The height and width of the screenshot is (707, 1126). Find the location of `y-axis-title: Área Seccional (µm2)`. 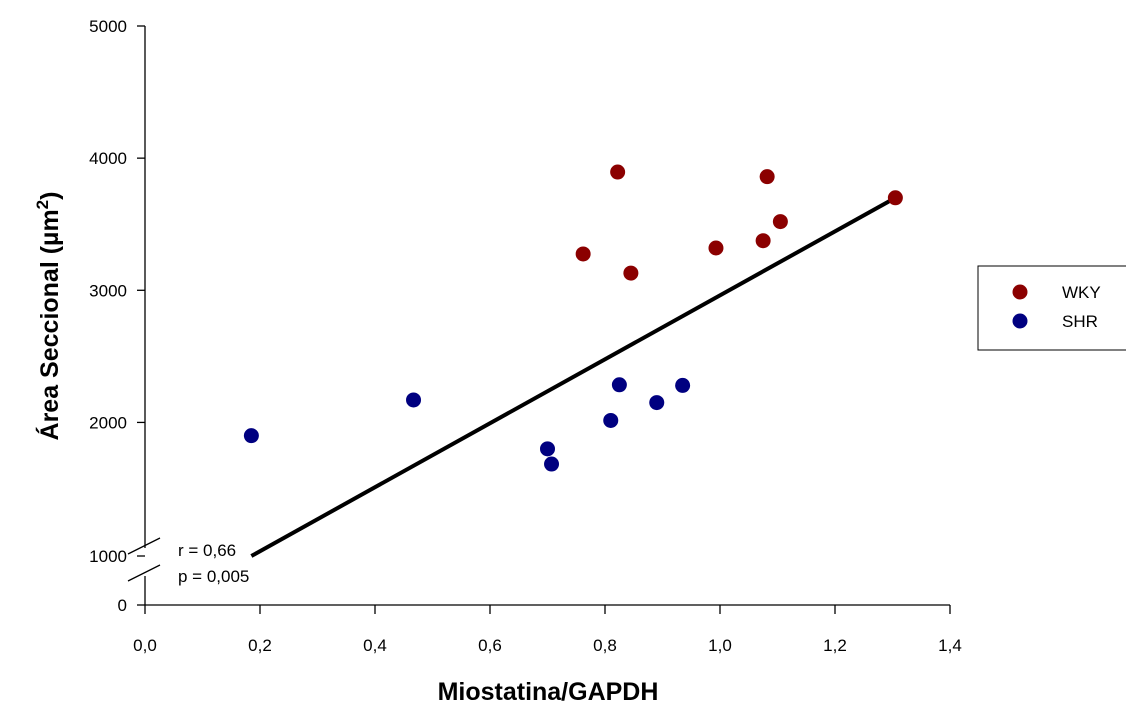

y-axis-title: Área Seccional (µm2) is located at coordinates (48, 316).